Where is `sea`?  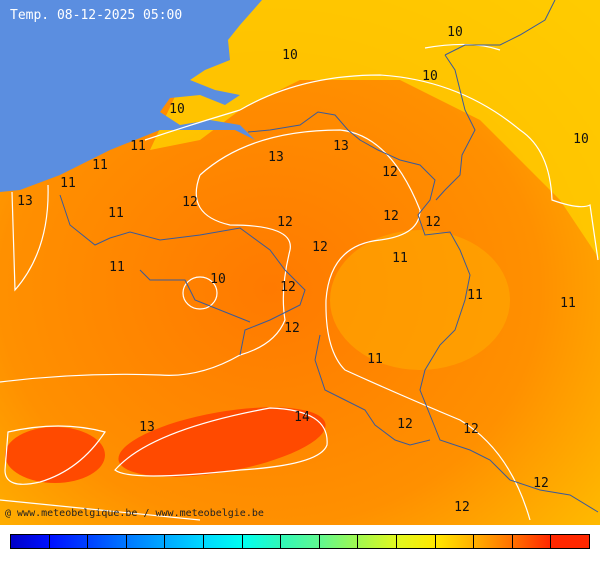
sea is located at coordinates (131, 96).